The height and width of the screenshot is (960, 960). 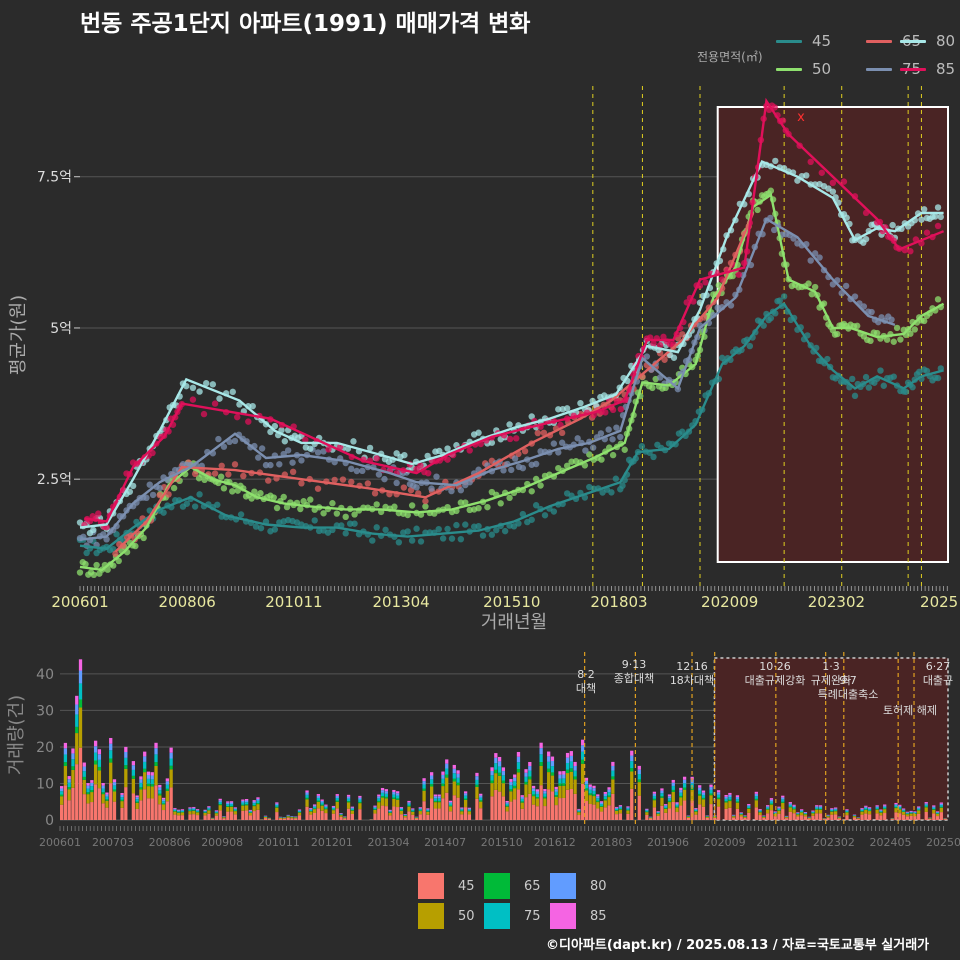 What do you see at coordinates (279, 842) in the screenshot?
I see `bar-x-tick-label: 201011` at bounding box center [279, 842].